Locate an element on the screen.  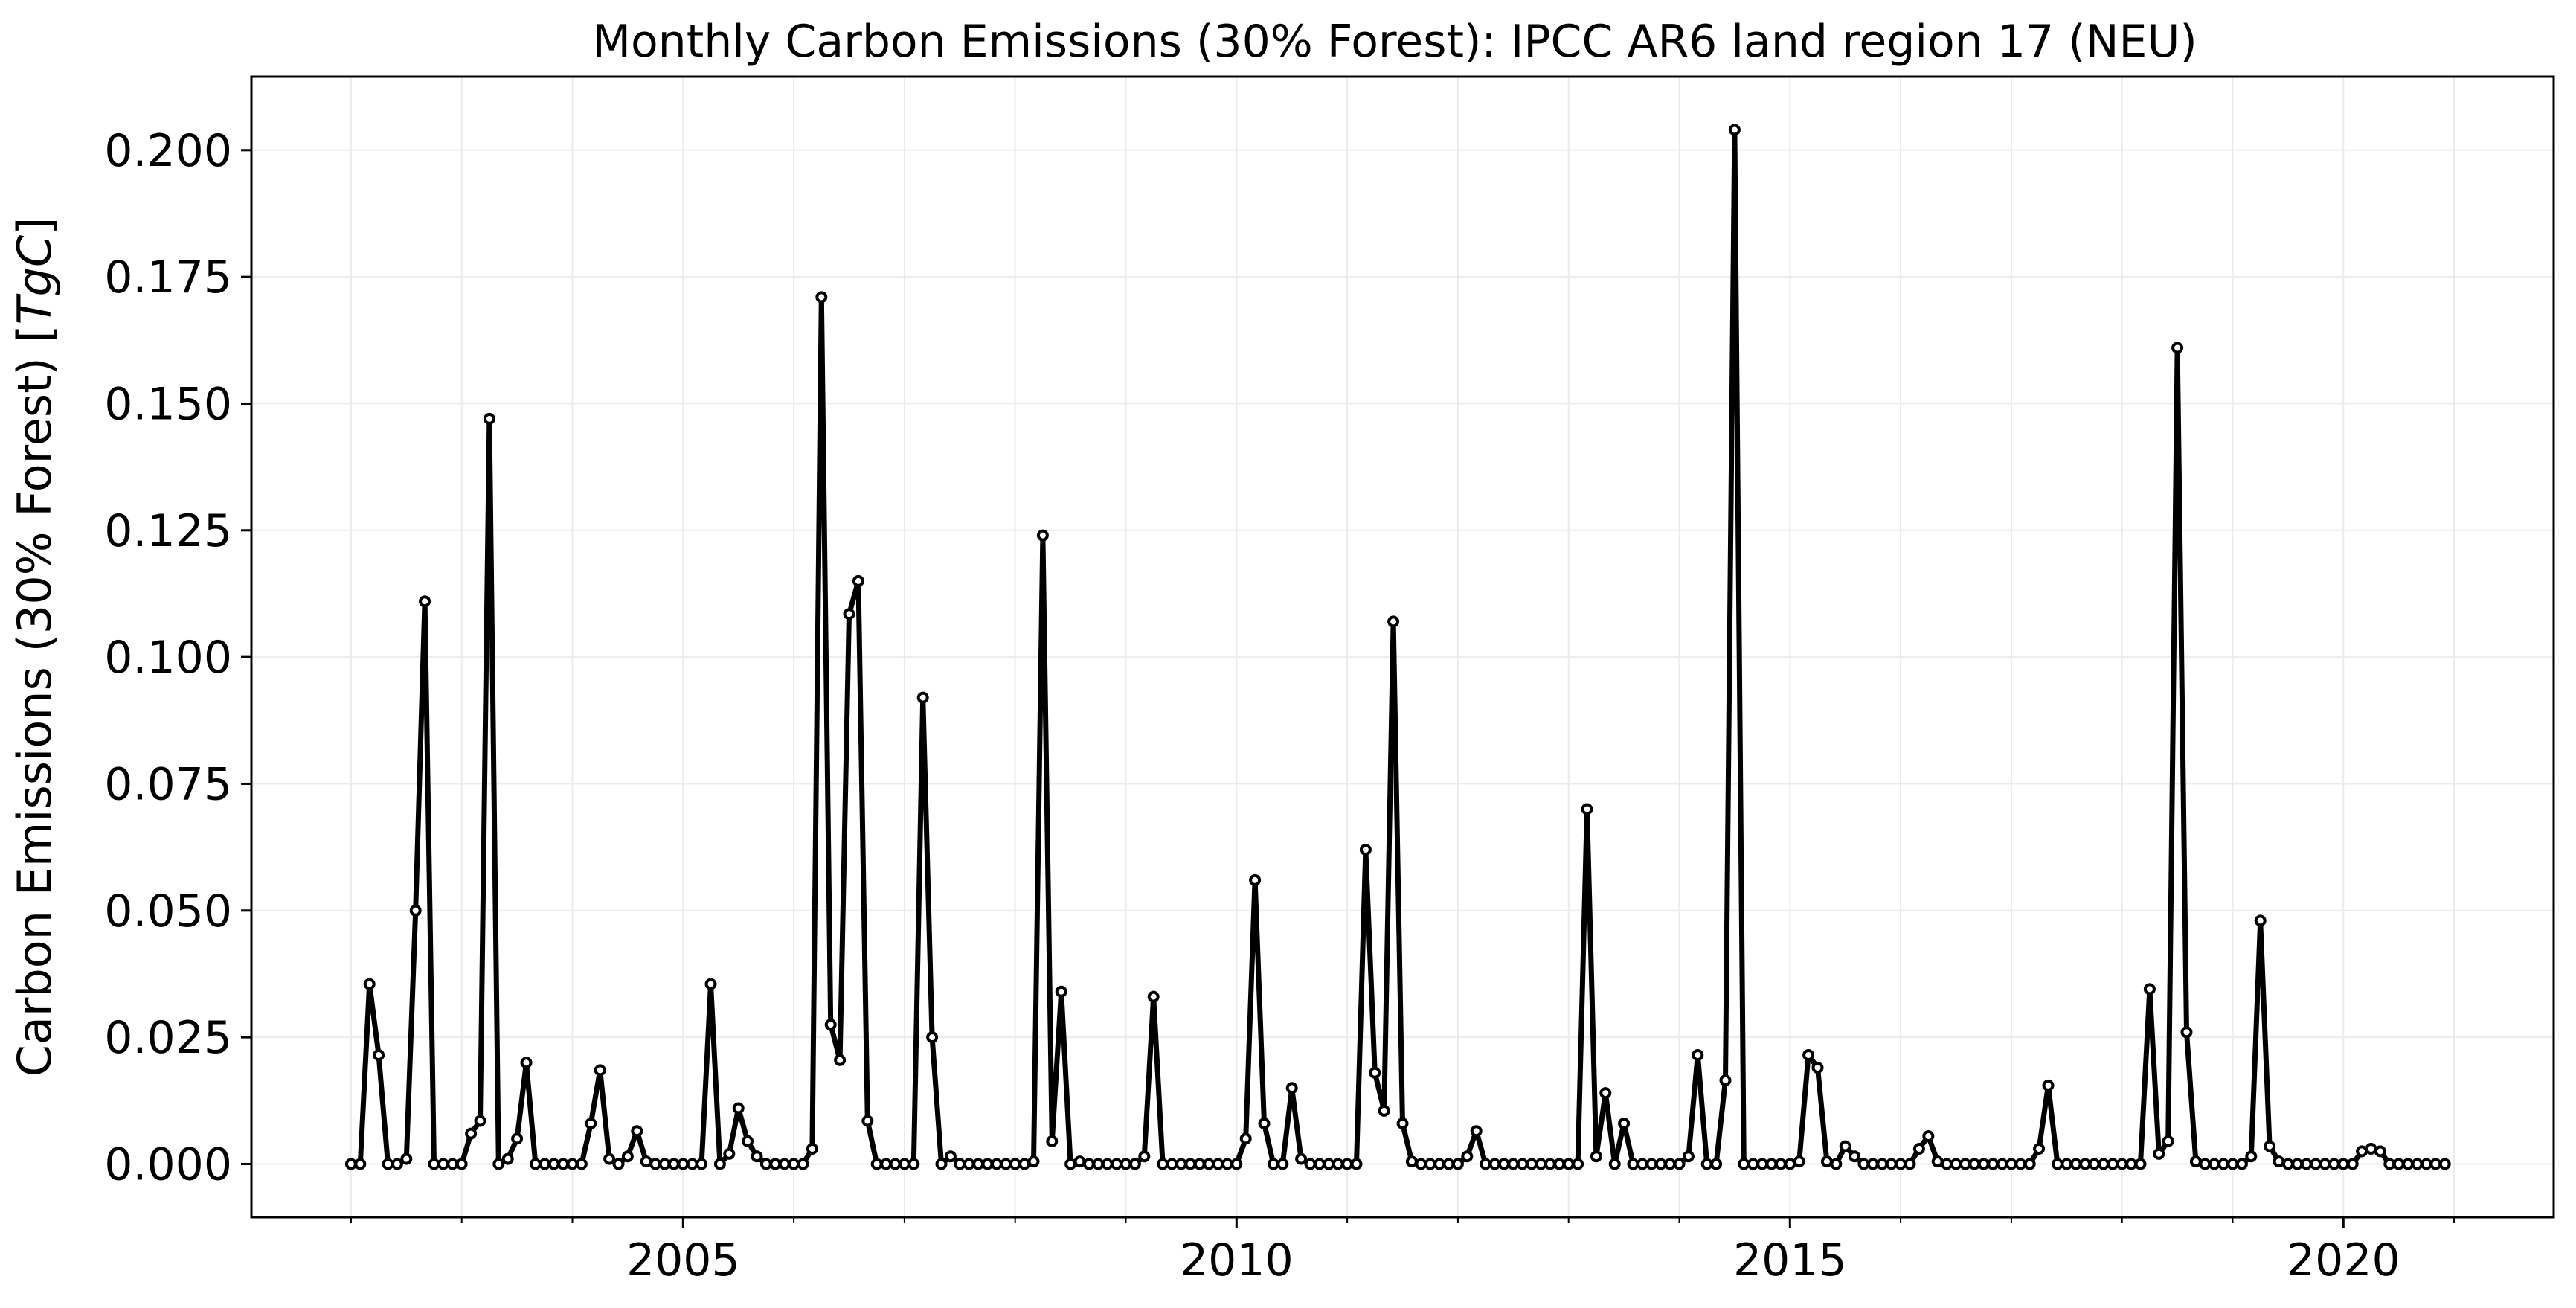
x-tick-label: 2010 is located at coordinates (1237, 1260).